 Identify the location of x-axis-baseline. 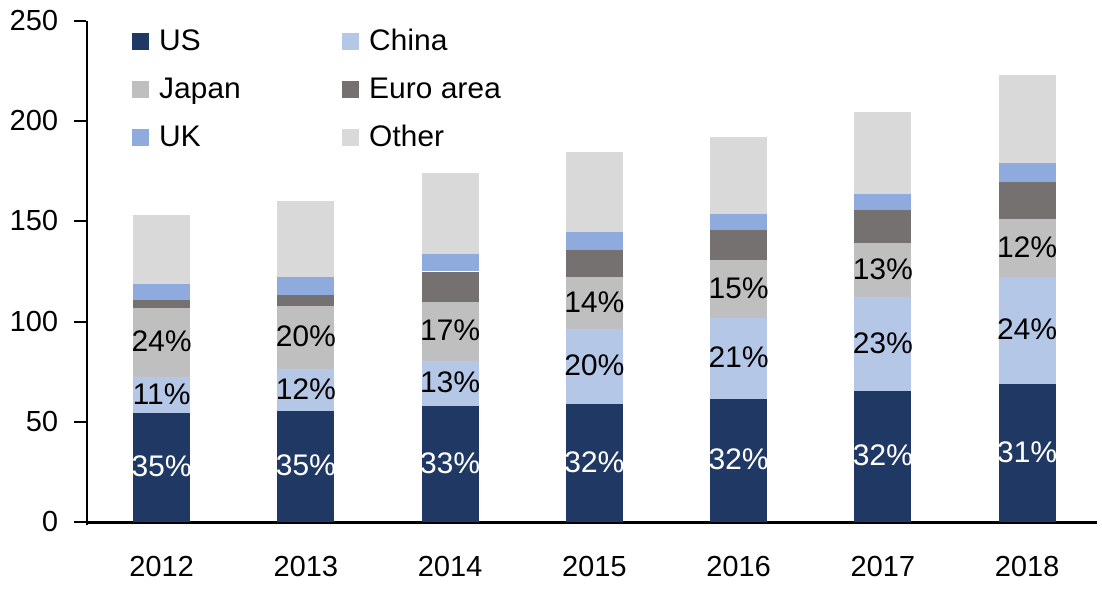
(591, 522).